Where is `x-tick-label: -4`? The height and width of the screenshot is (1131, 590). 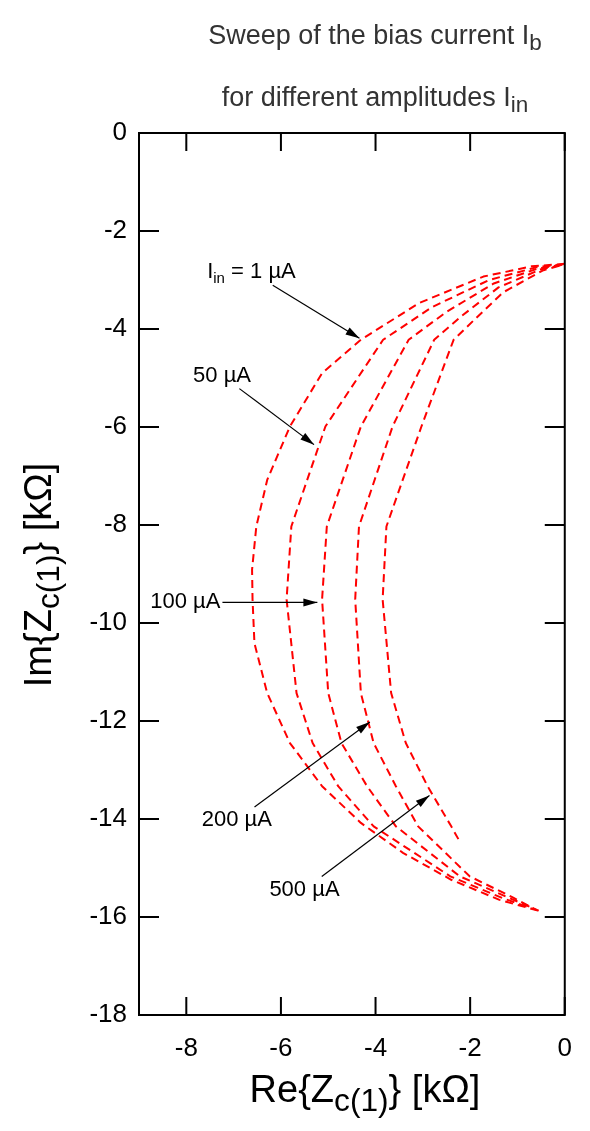
x-tick-label: -4 is located at coordinates (375, 1046).